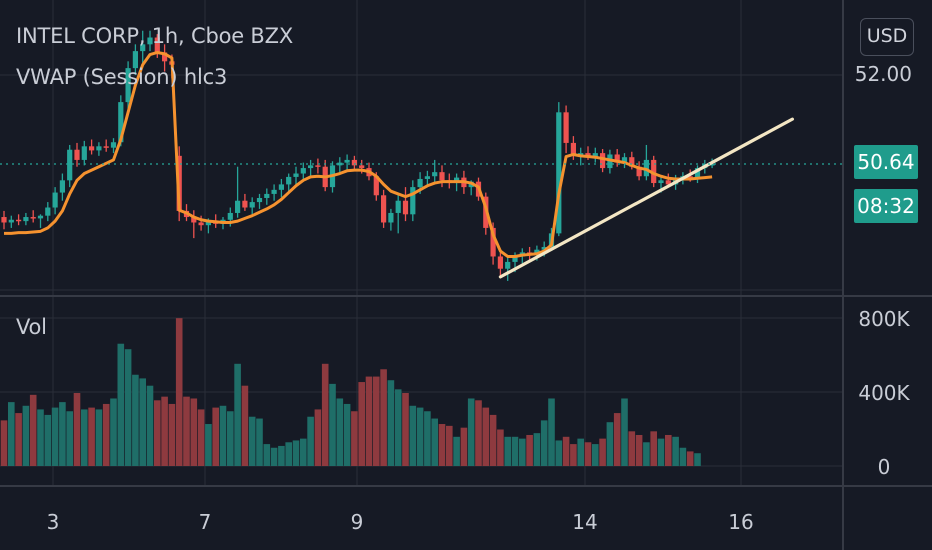 The height and width of the screenshot is (550, 932). Describe the element at coordinates (357, 522) in the screenshot. I see `time-tick-label: 9` at that location.